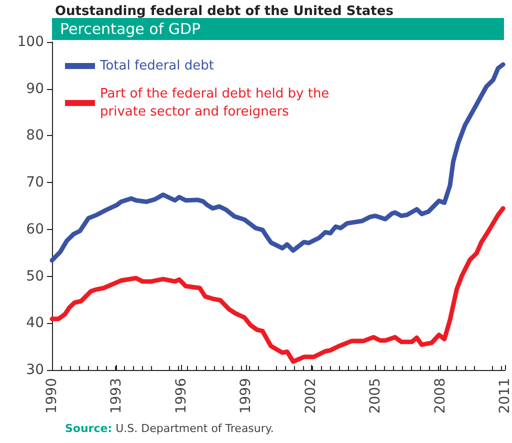 This screenshot has width=512, height=443. What do you see at coordinates (169, 428) in the screenshot?
I see `source-note: Source: U.S. Department of Treasury.` at bounding box center [169, 428].